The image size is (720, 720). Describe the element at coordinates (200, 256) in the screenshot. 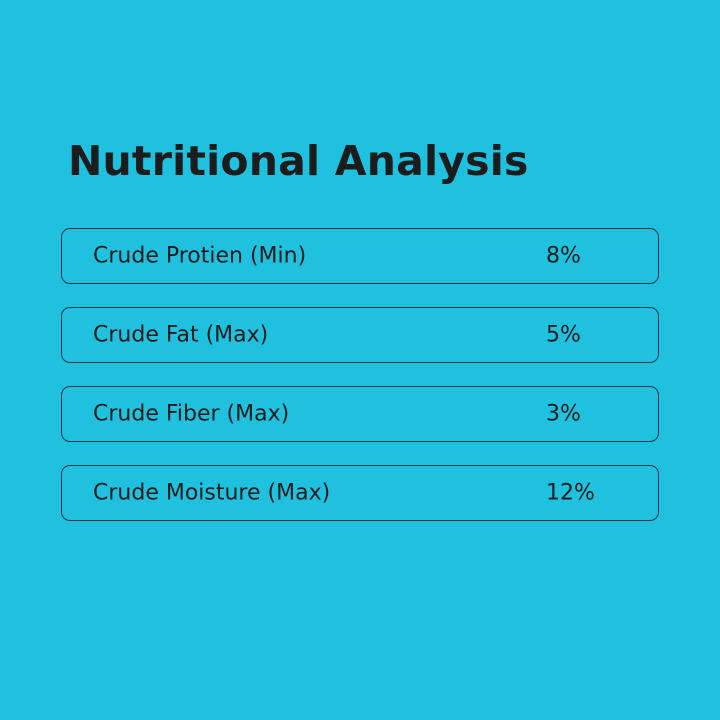

I see `nutrient-label: Crude Protien (Min)` at that location.